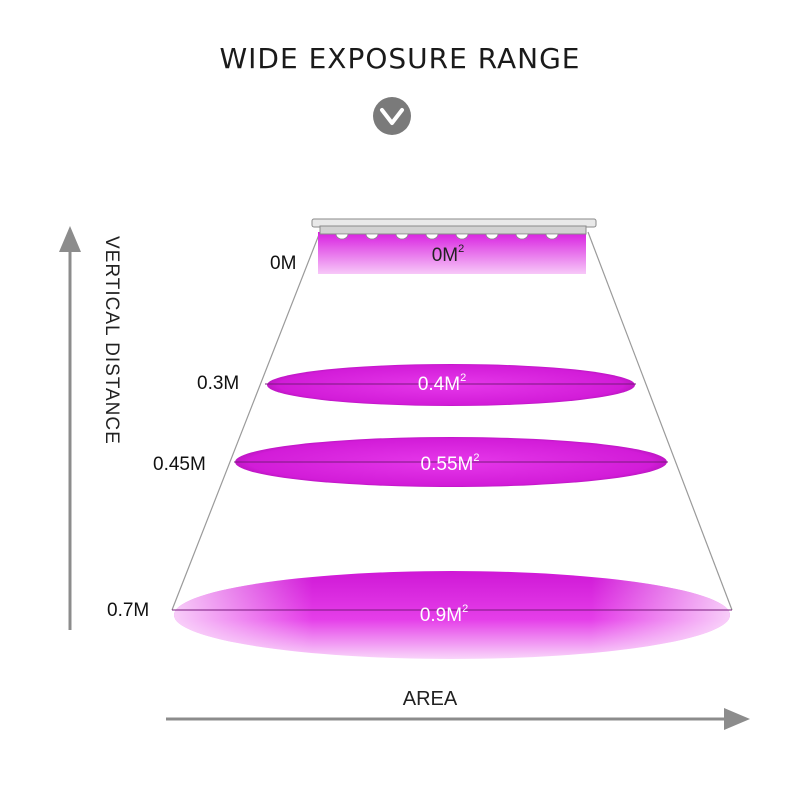 The width and height of the screenshot is (800, 800). I want to click on vertical-axis-label: VERTICAL DISTANCE, so click(111, 340).